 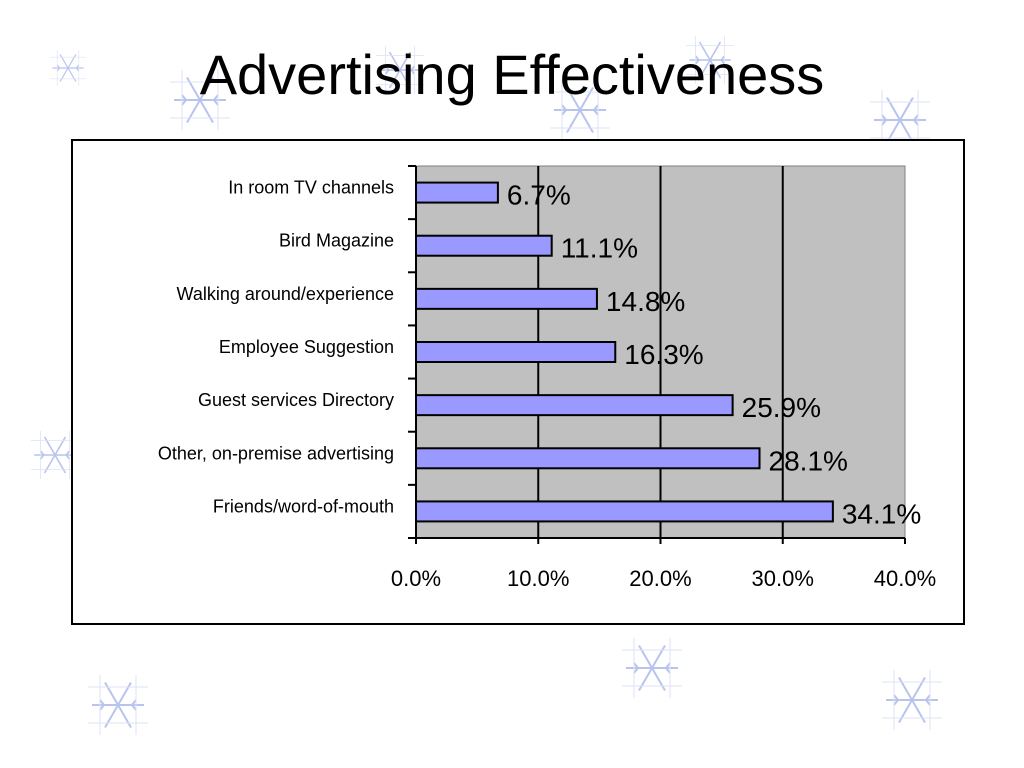 What do you see at coordinates (336, 241) in the screenshot?
I see `category-label: Bird Magazine` at bounding box center [336, 241].